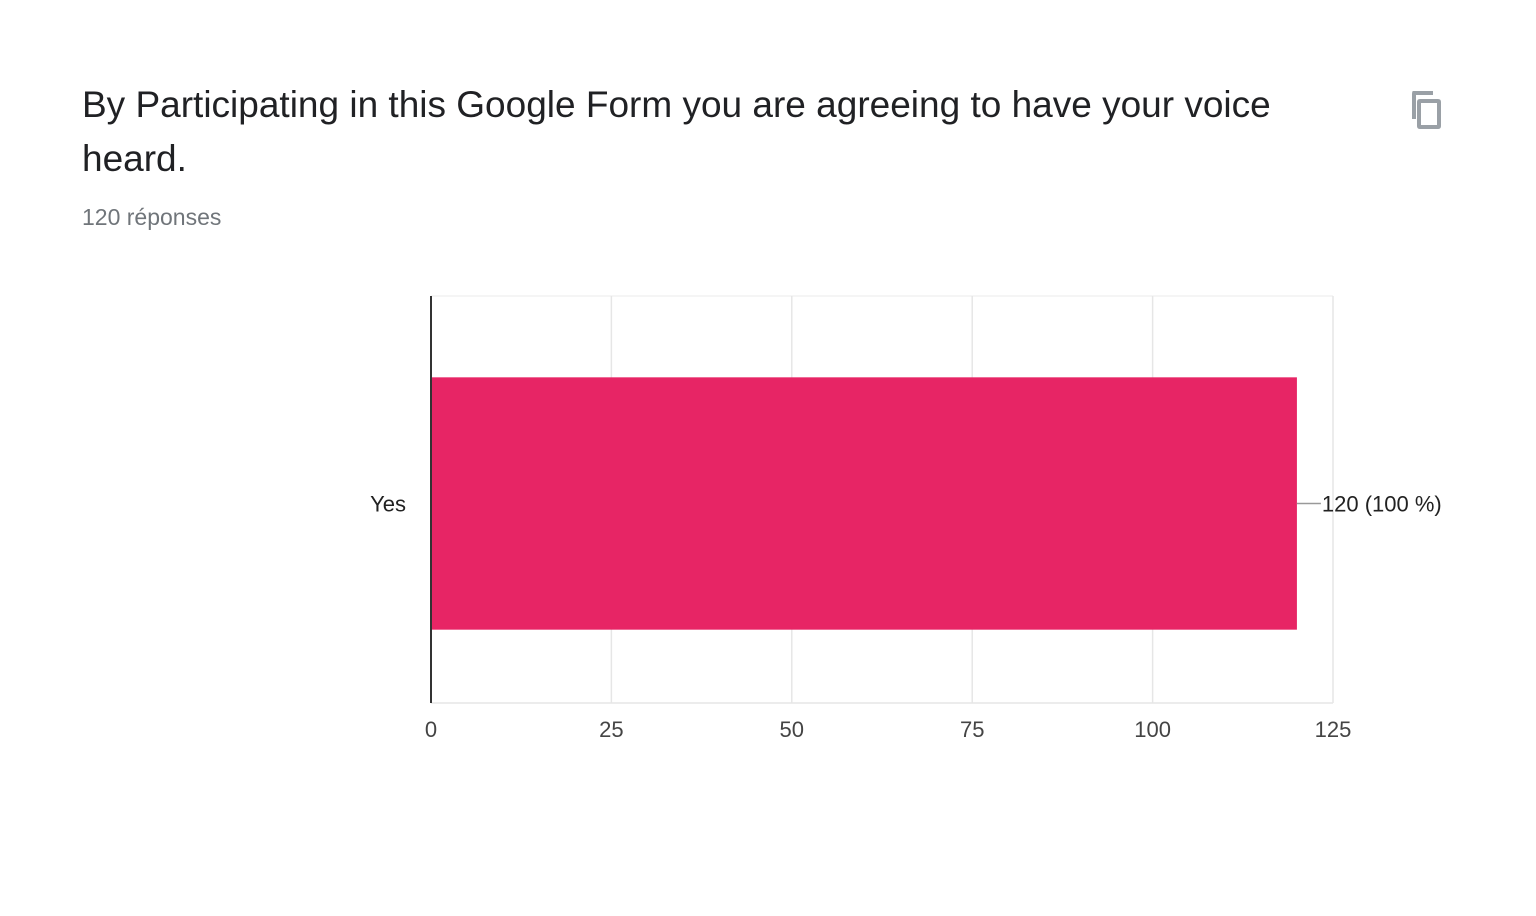  What do you see at coordinates (1382, 504) in the screenshot?
I see `data-label: 120 (100 %)` at bounding box center [1382, 504].